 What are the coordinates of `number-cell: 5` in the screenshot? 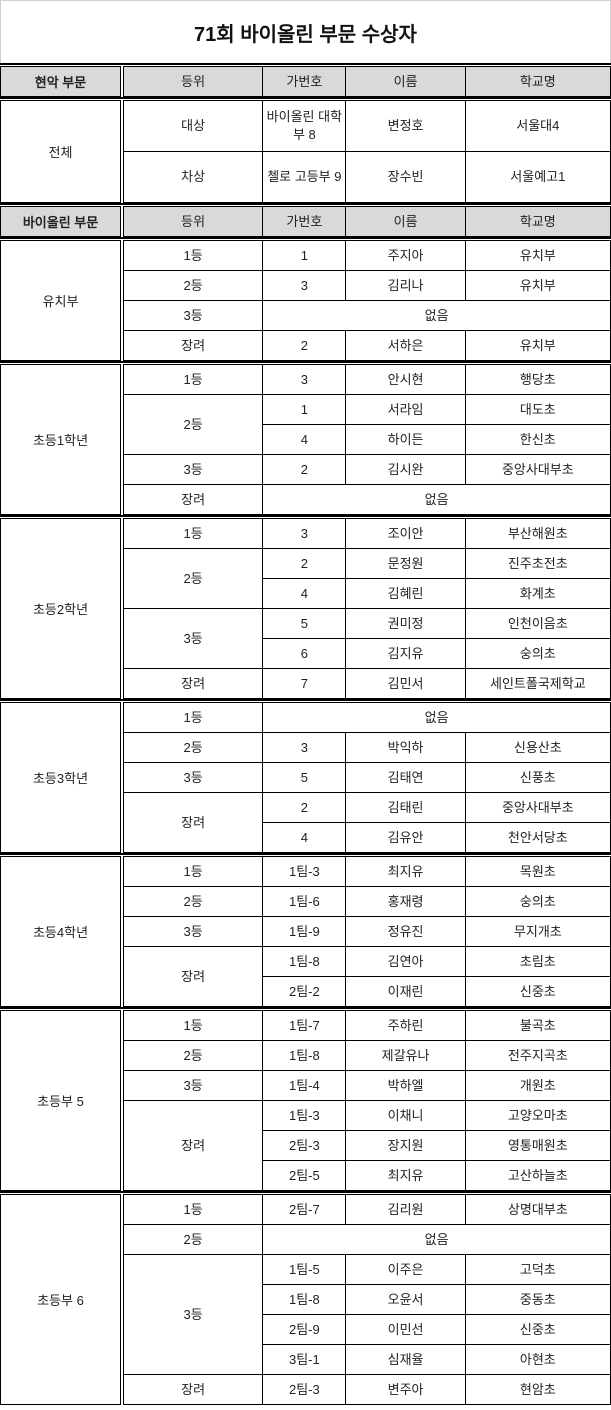 It's located at (304, 777).